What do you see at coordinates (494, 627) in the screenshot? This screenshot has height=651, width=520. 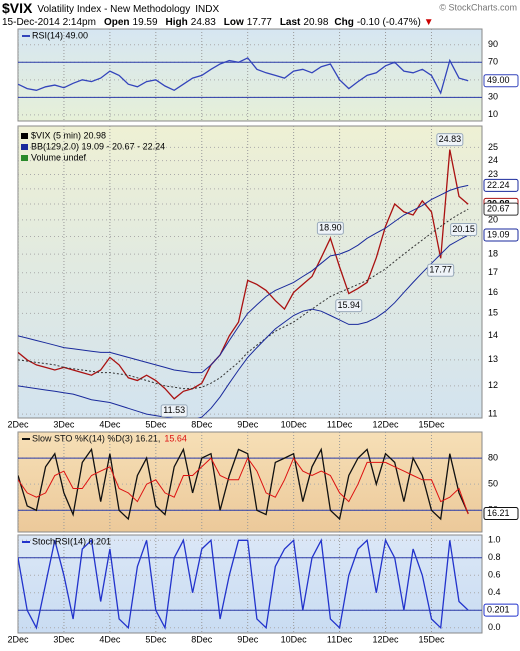 I see `y-tick-label: 0.0` at bounding box center [494, 627].